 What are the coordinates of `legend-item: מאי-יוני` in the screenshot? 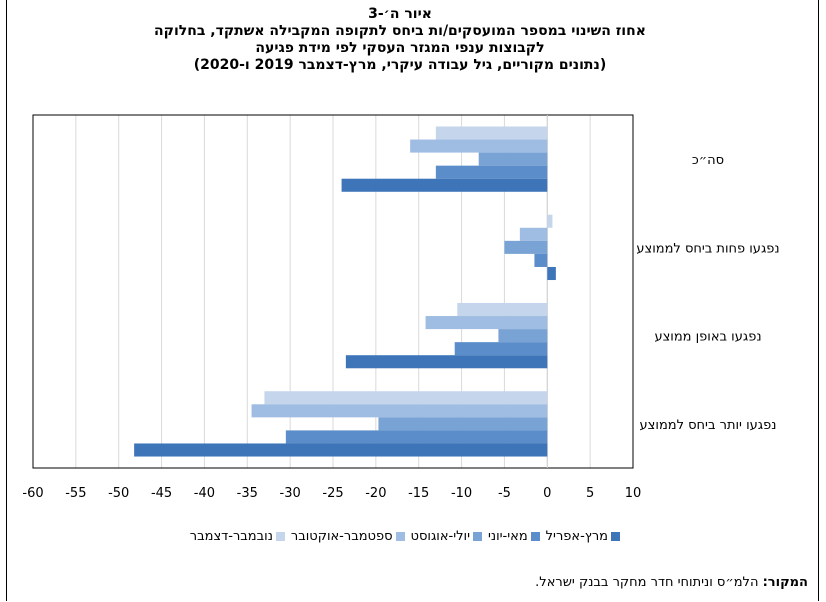 It's located at (514, 536).